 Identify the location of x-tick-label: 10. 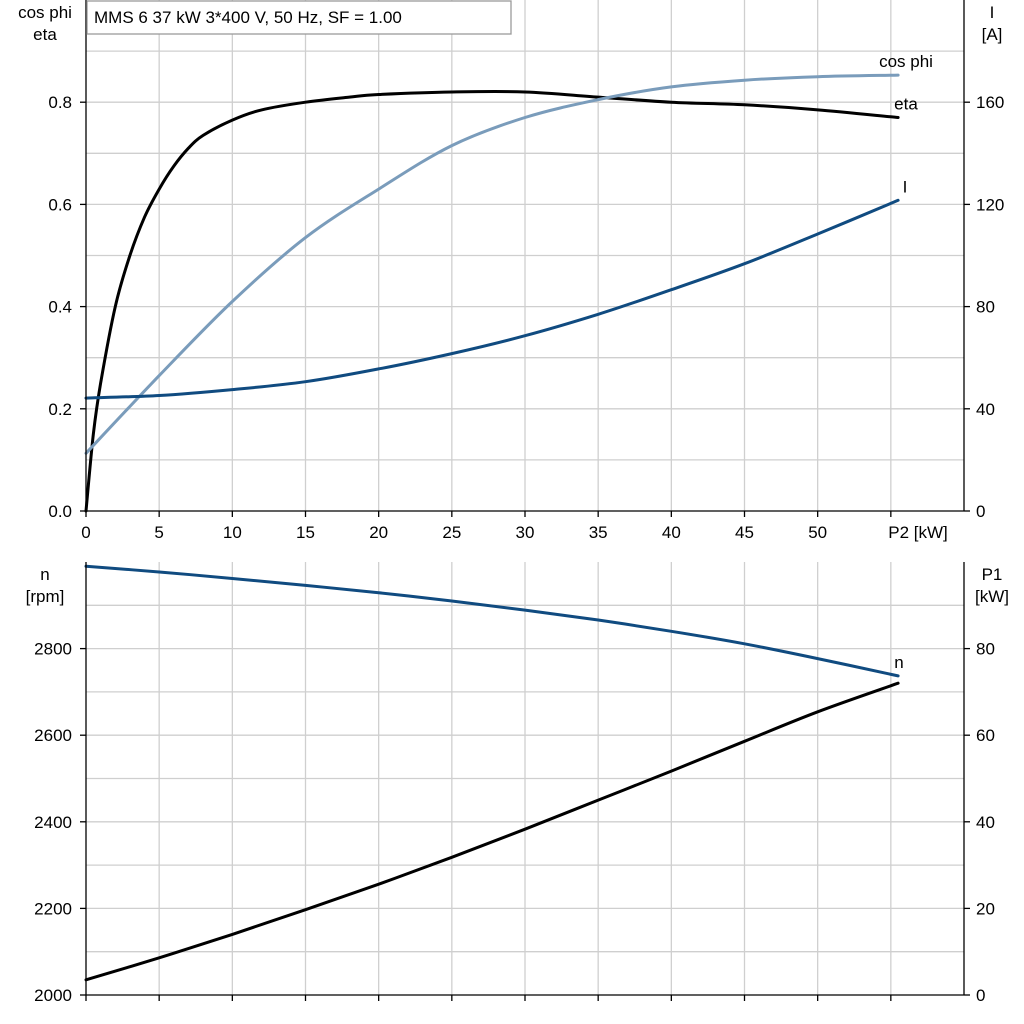
(232, 532).